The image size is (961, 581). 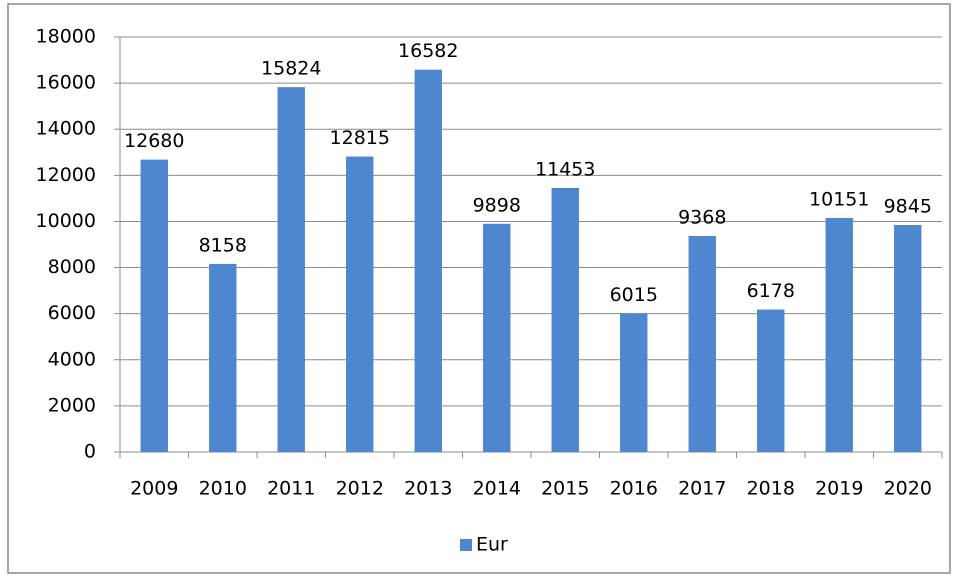 I want to click on x-tick-label: 2019, so click(x=839, y=489).